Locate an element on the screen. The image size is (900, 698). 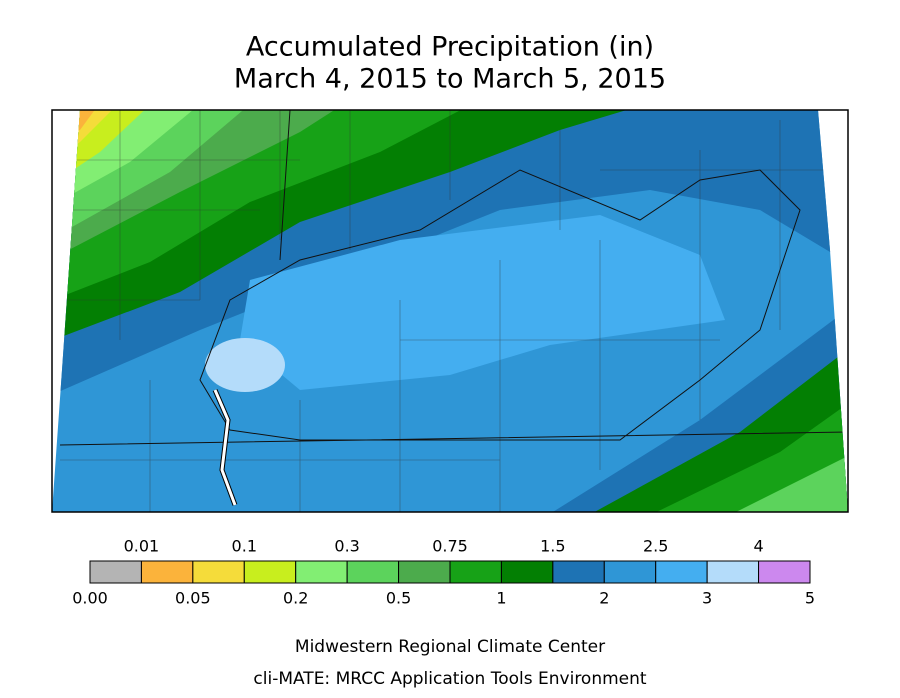
legend-label: 0.1 is located at coordinates (244, 546).